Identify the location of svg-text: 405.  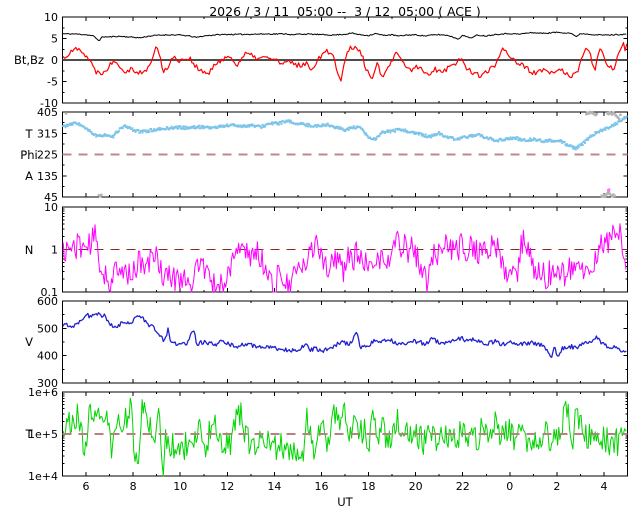
(47, 112).